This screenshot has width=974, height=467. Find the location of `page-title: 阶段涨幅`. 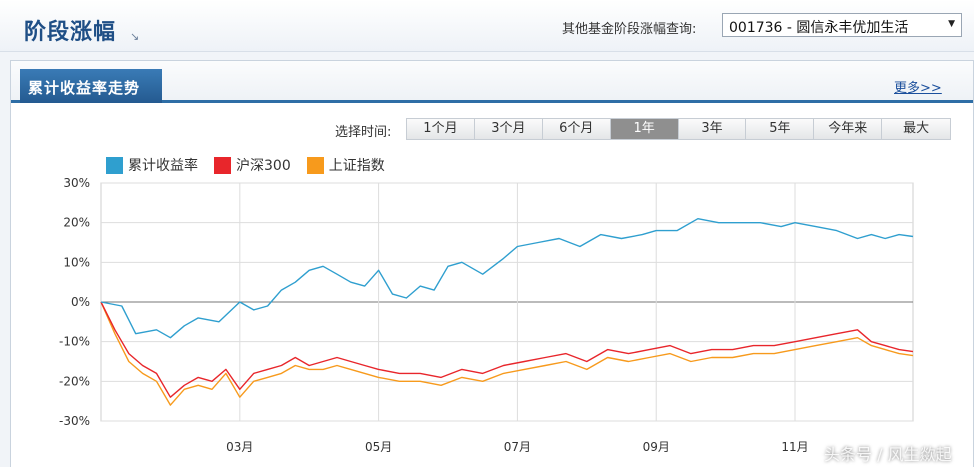

page-title: 阶段涨幅 is located at coordinates (70, 32).